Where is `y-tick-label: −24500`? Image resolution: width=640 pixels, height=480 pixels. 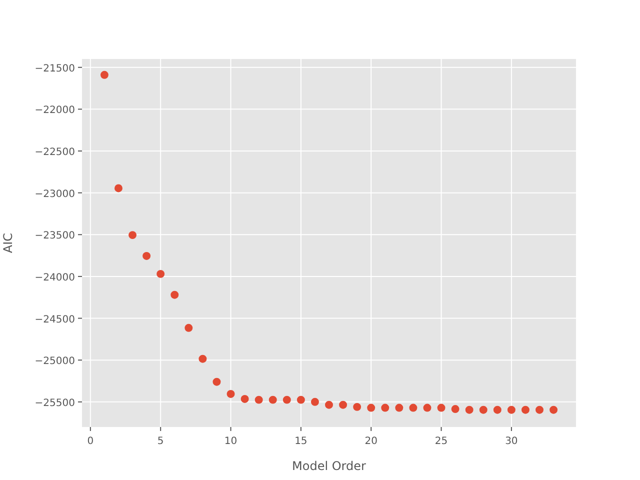 y-tick-label: −24500 is located at coordinates (54, 320).